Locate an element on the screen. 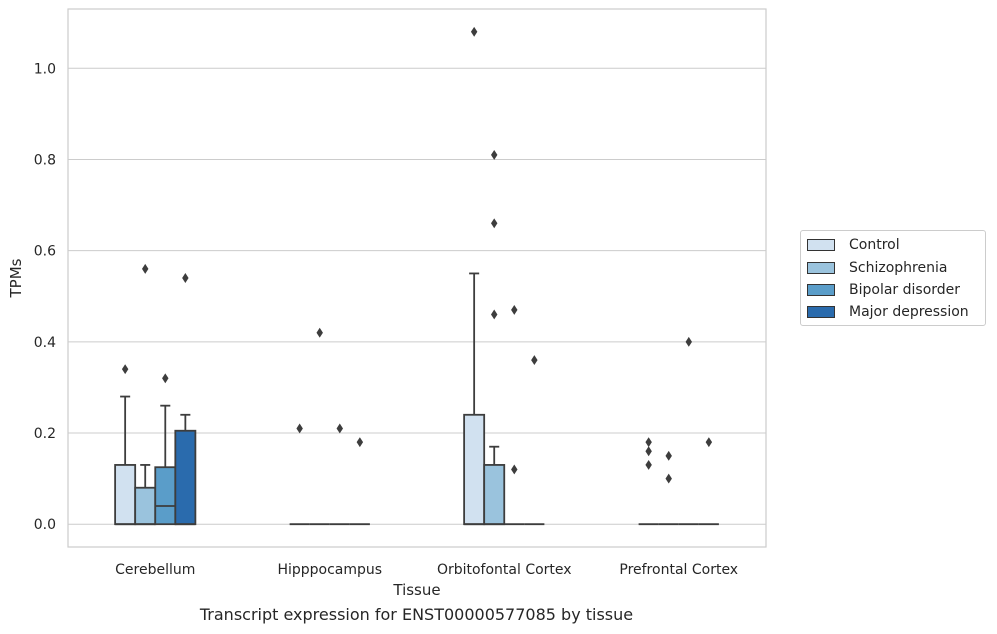  x-axis-label: Tissue is located at coordinates (416, 590).